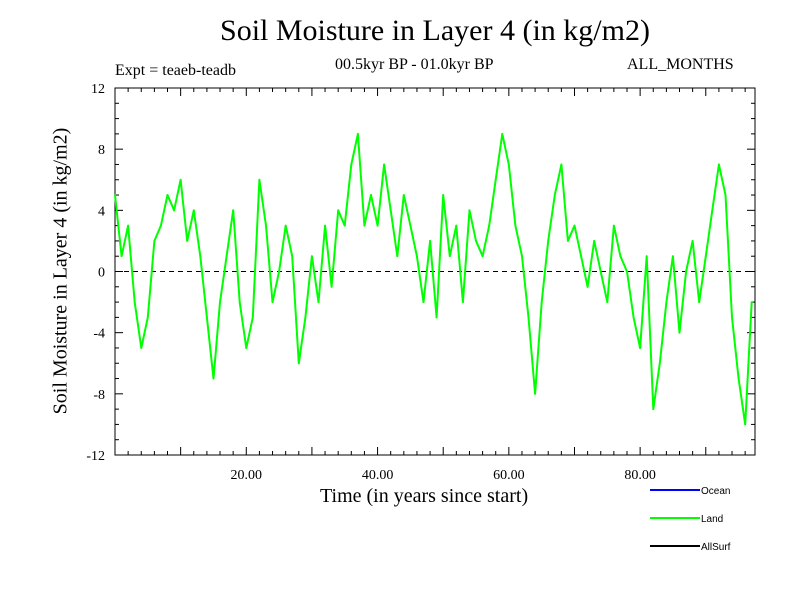 This screenshot has height=600, width=800. What do you see at coordinates (435, 30) in the screenshot?
I see `chart-title: Soil Moisture in Layer 4 (in kg/m2)` at bounding box center [435, 30].